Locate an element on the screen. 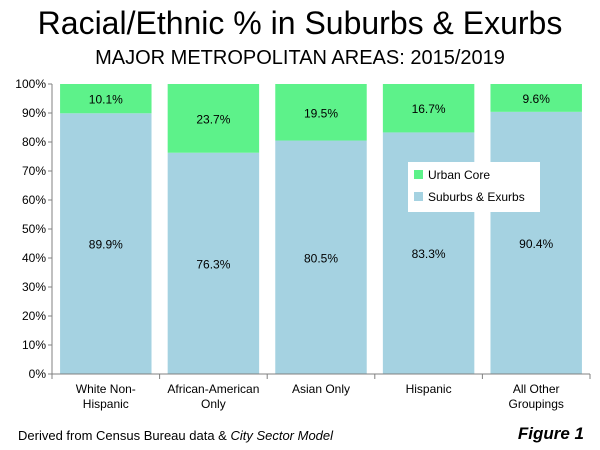  legend-label: Urban Core is located at coordinates (459, 175).